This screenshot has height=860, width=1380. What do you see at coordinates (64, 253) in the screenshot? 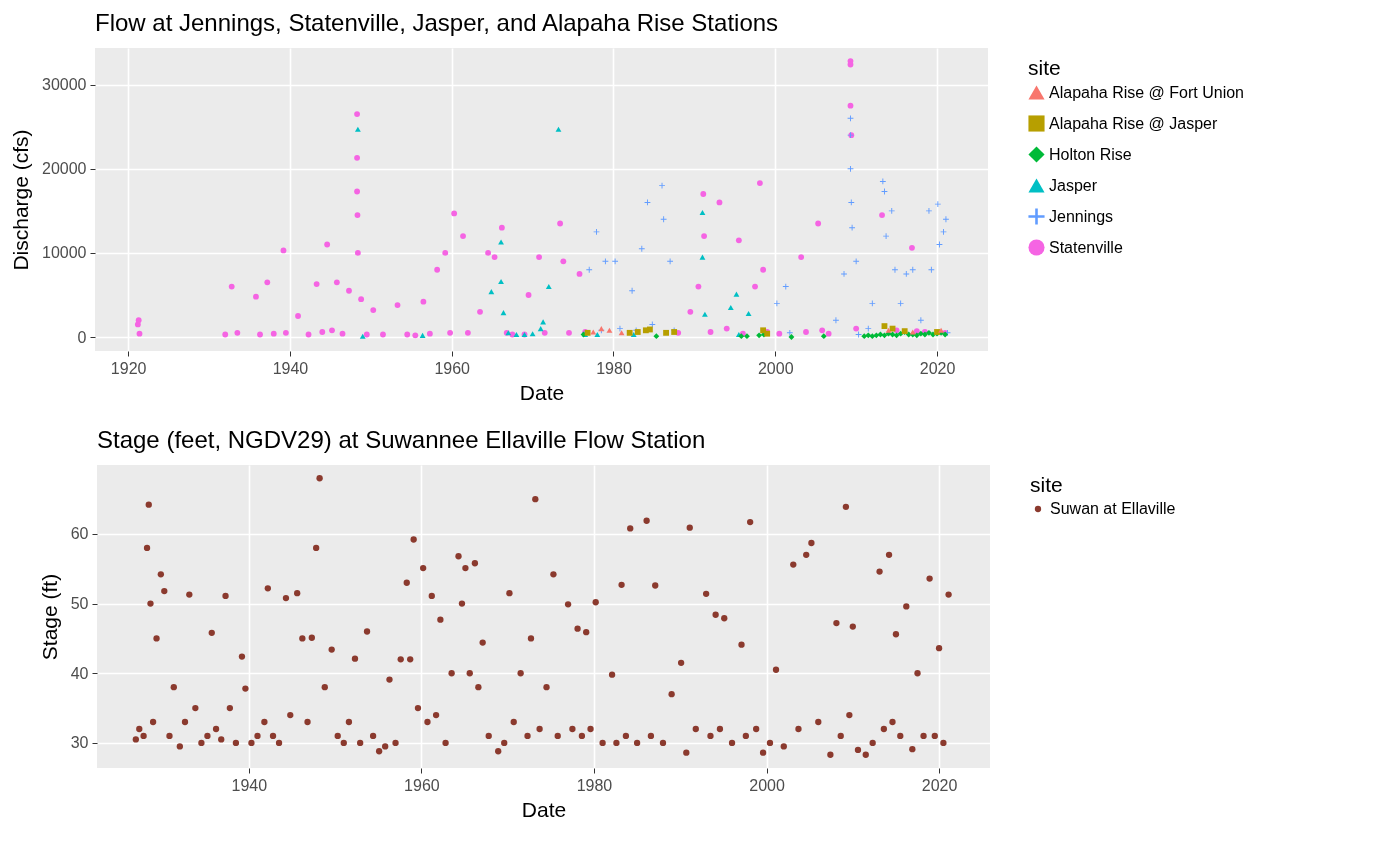
I see `y-tick-label: 10000` at bounding box center [64, 253].